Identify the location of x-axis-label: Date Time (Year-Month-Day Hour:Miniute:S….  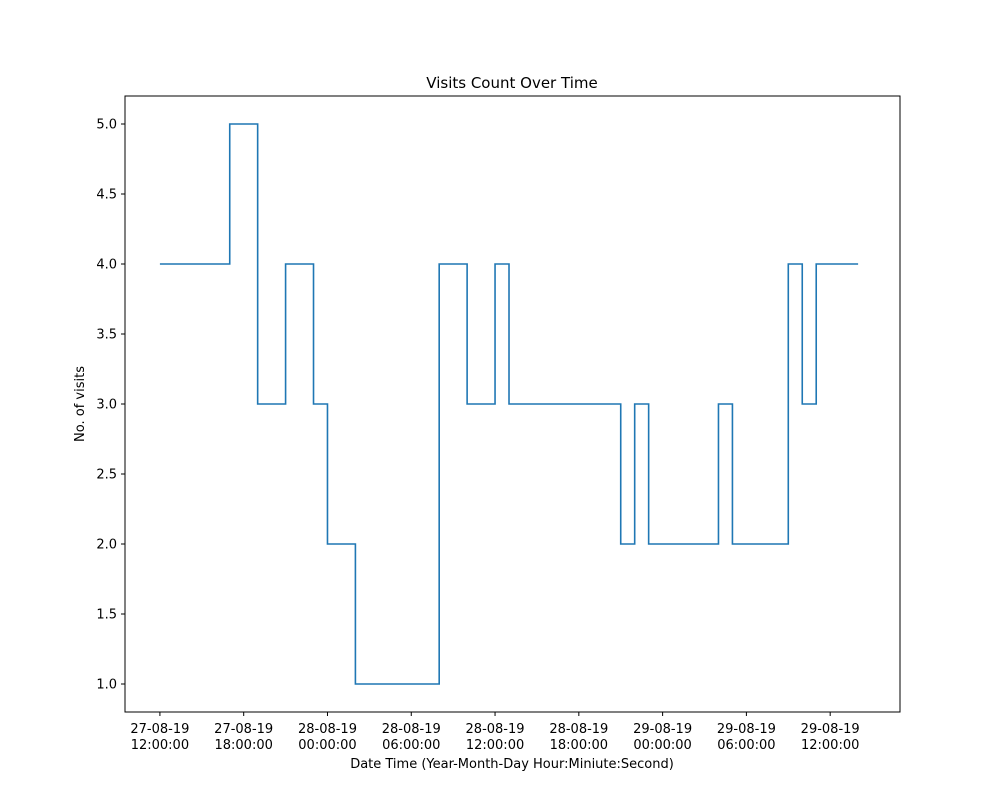
(512, 764).